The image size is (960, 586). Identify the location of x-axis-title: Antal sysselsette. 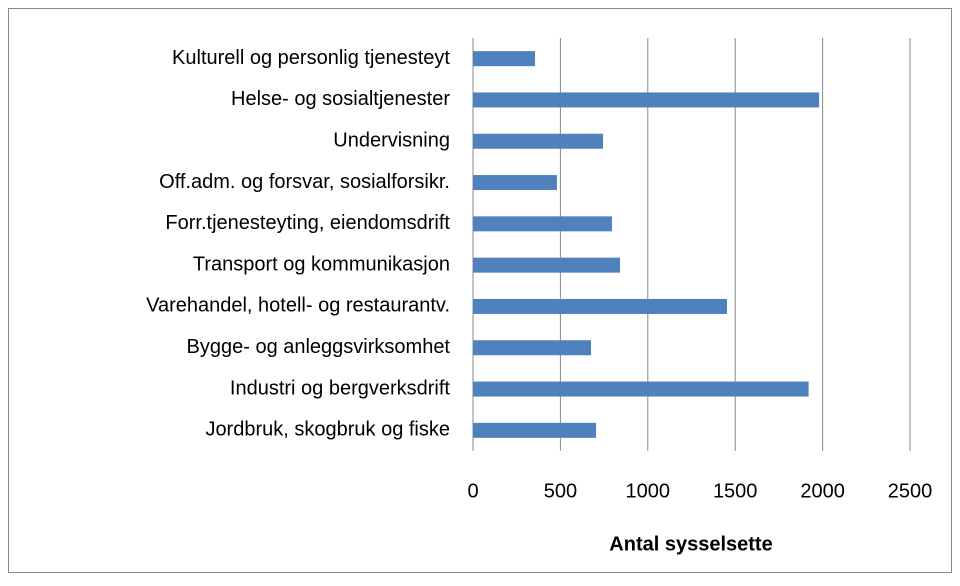
(690, 544).